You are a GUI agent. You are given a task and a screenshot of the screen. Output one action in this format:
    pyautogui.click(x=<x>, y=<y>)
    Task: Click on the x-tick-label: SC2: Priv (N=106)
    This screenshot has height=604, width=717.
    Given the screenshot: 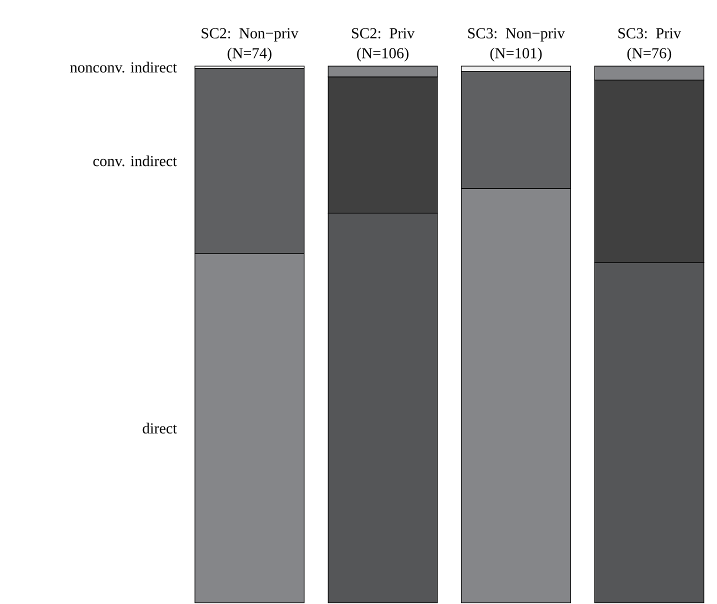 What is the action you would take?
    pyautogui.click(x=383, y=45)
    